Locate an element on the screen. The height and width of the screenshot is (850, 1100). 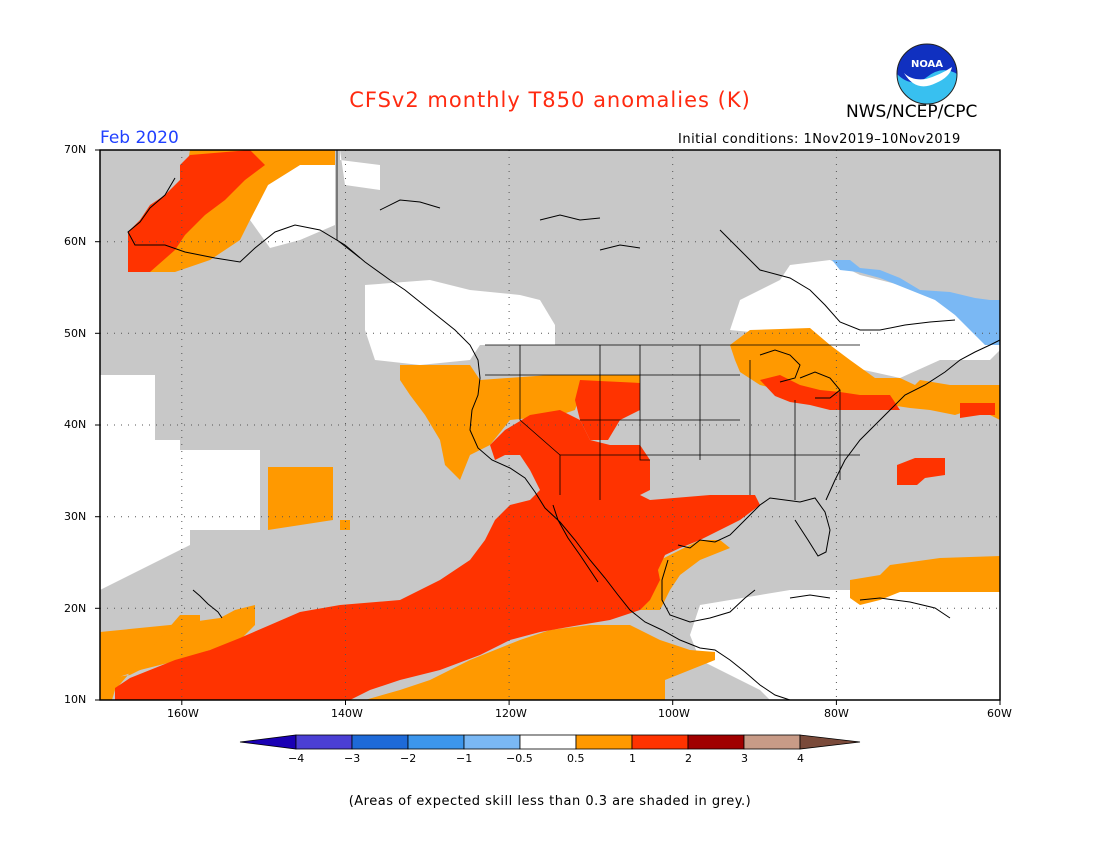
lon-label-60w: 60W is located at coordinates (999, 713).